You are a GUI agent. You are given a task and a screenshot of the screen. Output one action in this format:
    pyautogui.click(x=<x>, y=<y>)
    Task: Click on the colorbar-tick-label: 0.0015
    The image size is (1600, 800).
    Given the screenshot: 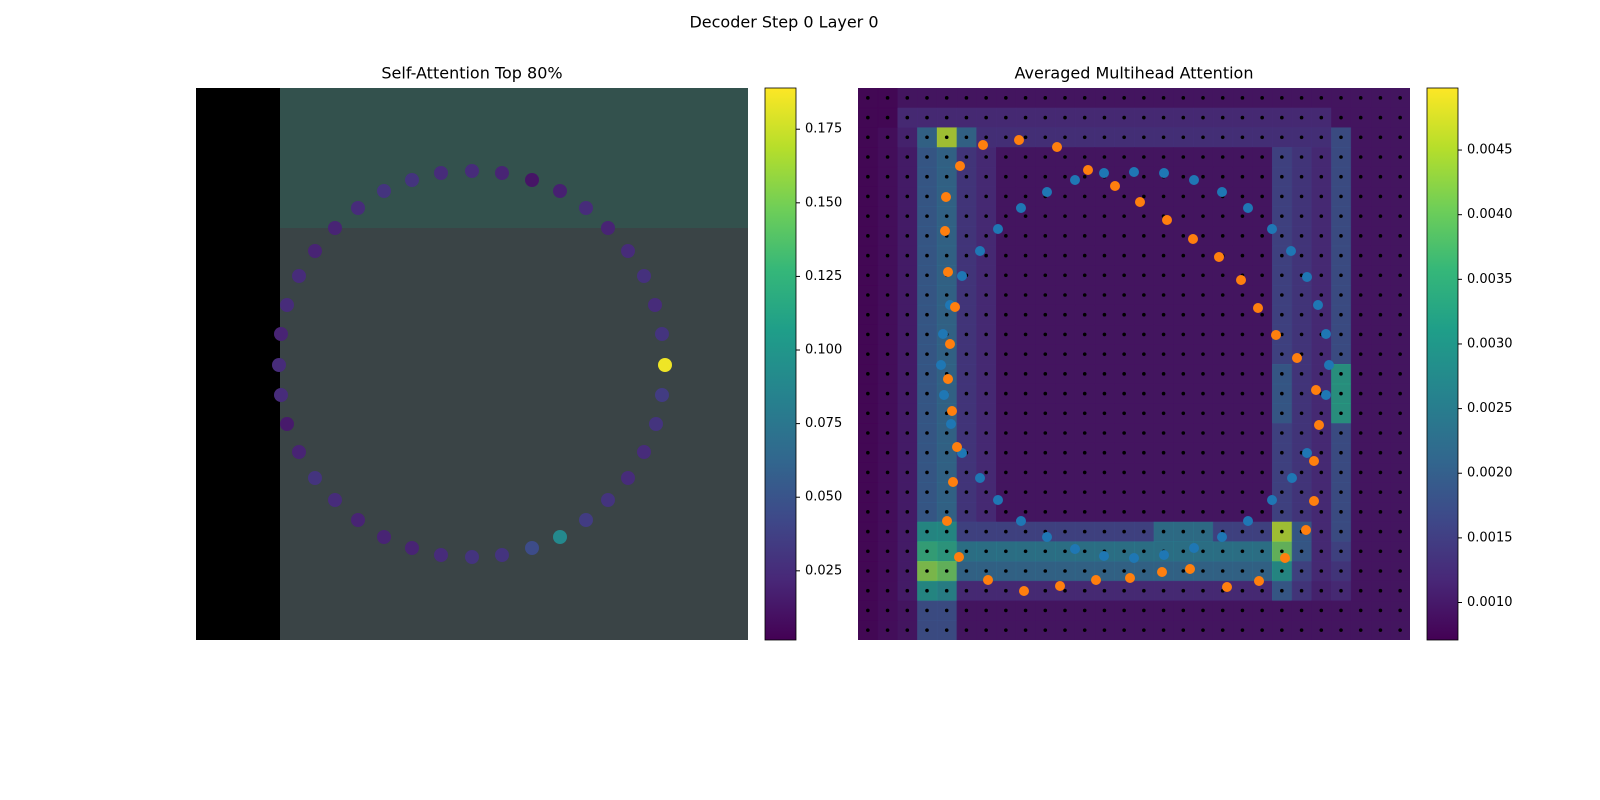 What is the action you would take?
    pyautogui.click(x=1490, y=537)
    